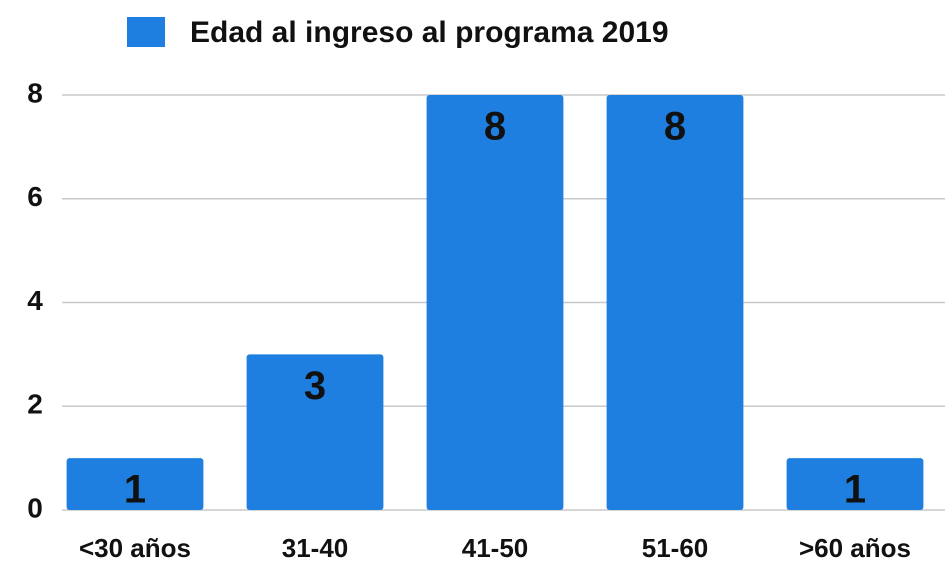  I want to click on data-label: 3, so click(315, 386).